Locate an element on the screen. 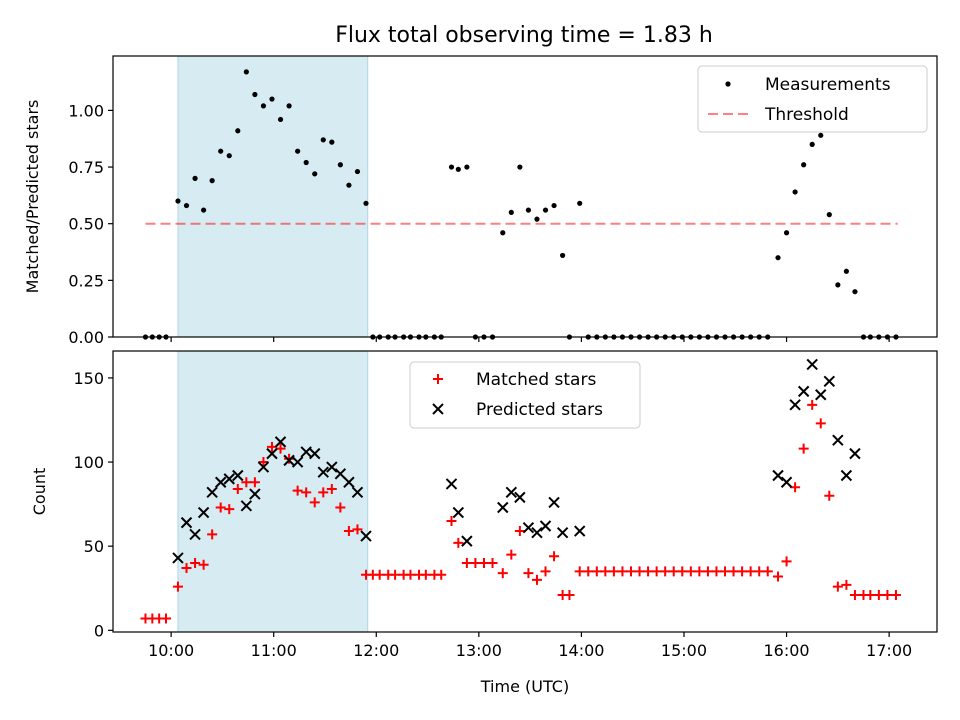 This screenshot has width=960, height=720. legend-box is located at coordinates (812, 99).